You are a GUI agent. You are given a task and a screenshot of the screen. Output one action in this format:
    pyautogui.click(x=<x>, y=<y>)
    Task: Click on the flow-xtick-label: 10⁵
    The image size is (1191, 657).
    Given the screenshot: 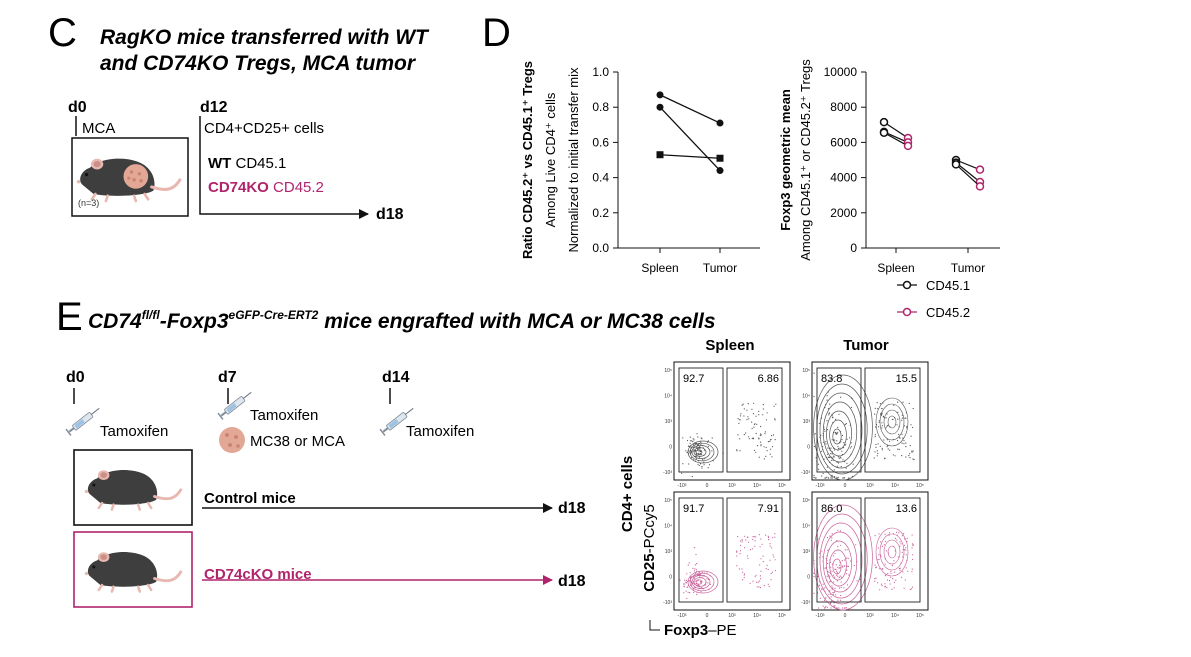 What is the action you would take?
    pyautogui.click(x=782, y=616)
    